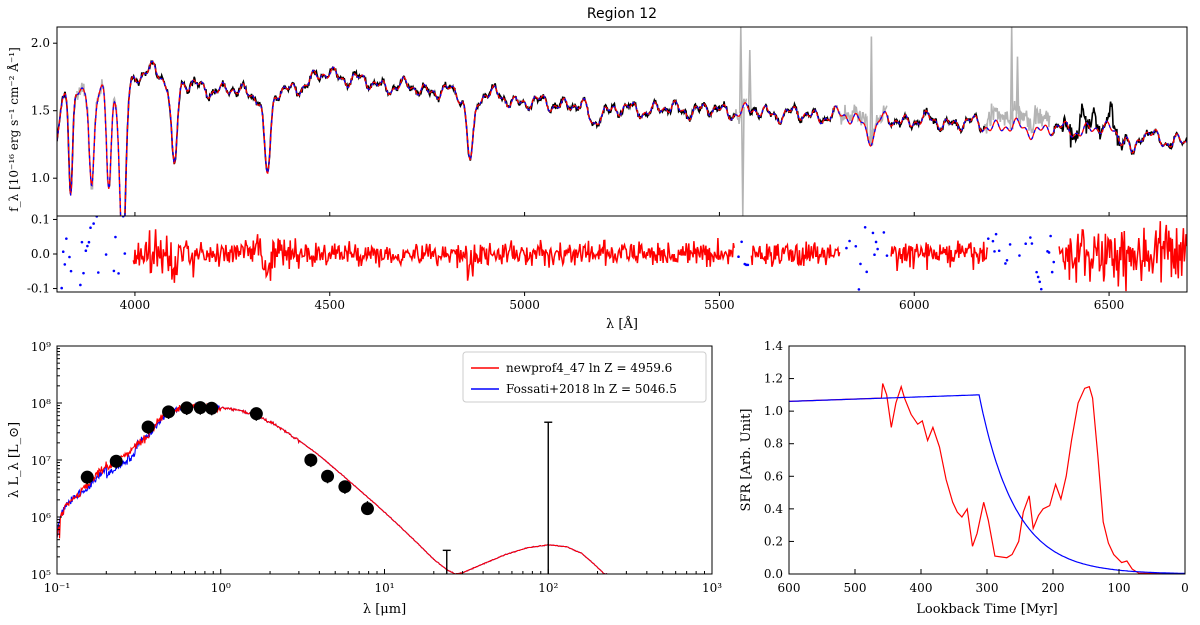 The height and width of the screenshot is (625, 1200). What do you see at coordinates (622, 14) in the screenshot?
I see `spectrum-title: Region 12` at bounding box center [622, 14].